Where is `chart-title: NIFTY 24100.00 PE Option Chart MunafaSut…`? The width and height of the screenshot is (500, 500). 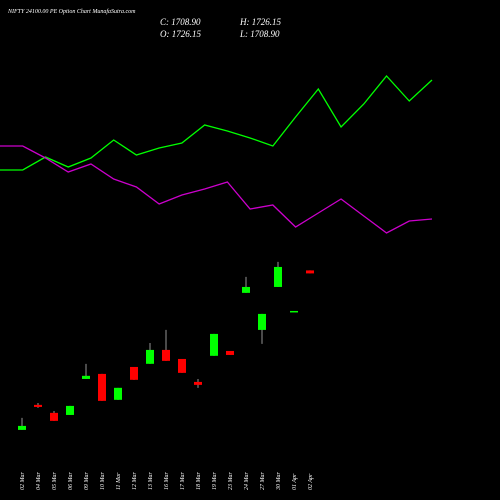 chart-title: NIFTY 24100.00 PE Option Chart MunafaSut… is located at coordinates (71, 11).